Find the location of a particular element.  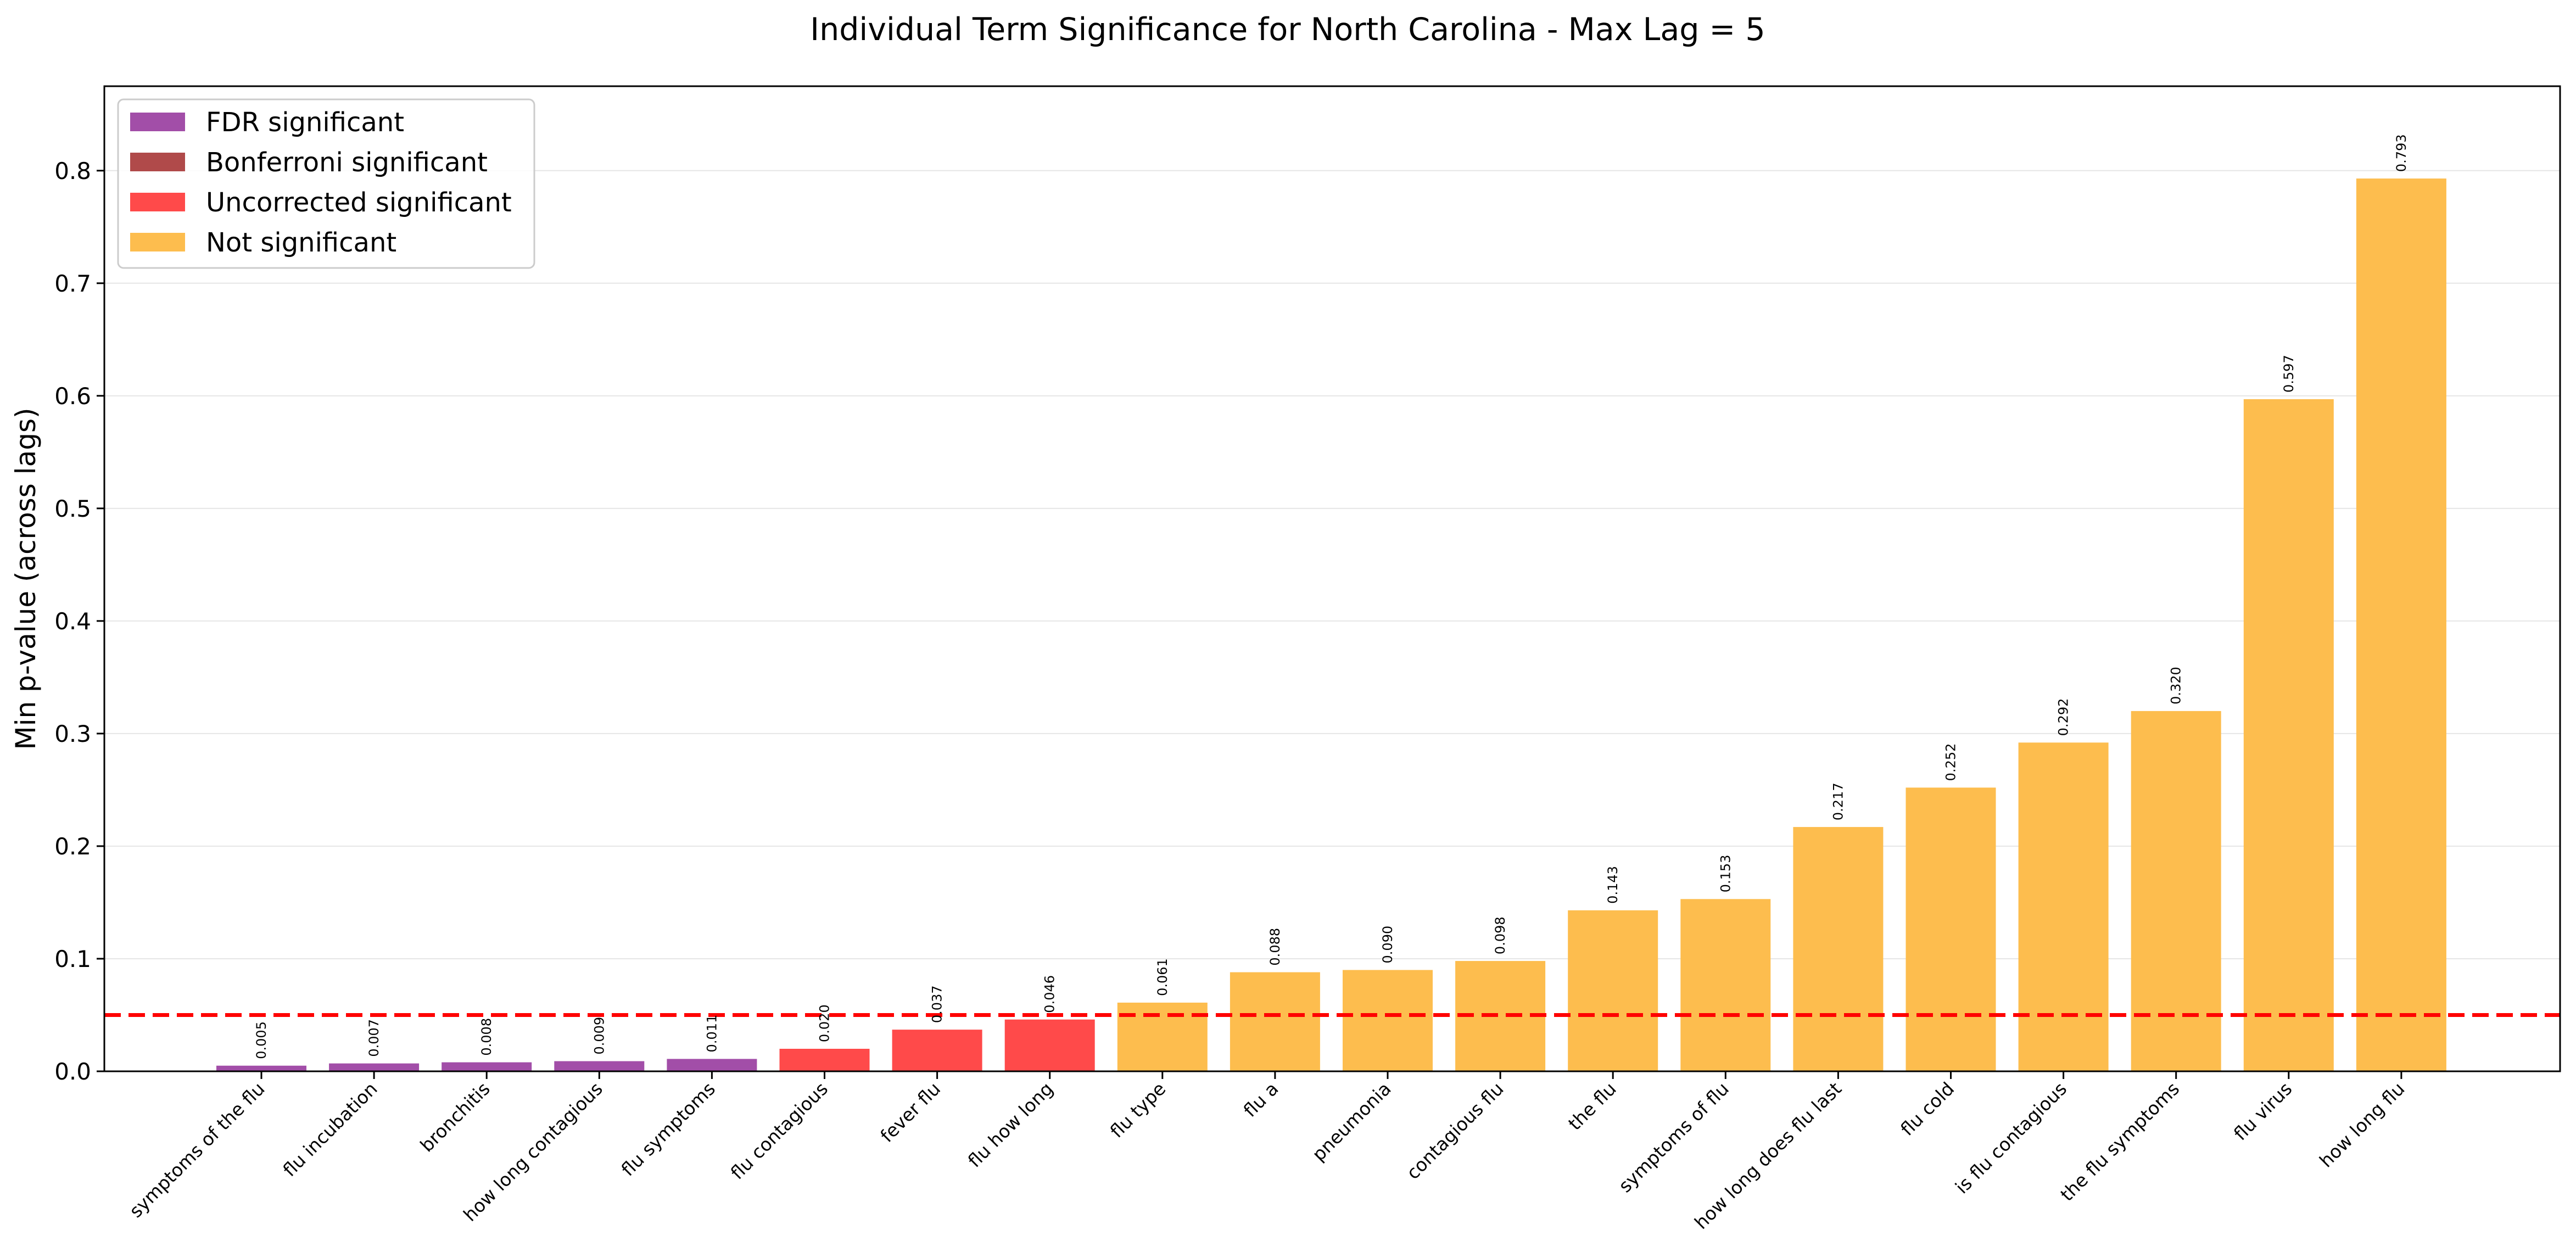

x-tick-label: flu type is located at coordinates (1138, 1110).